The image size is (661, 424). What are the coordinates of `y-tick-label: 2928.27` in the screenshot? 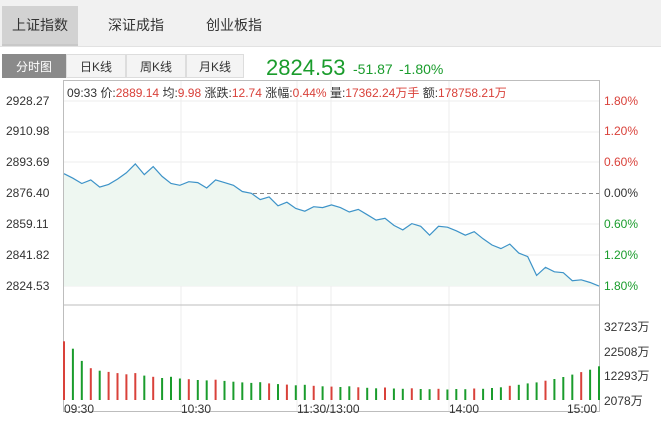 It's located at (28, 101).